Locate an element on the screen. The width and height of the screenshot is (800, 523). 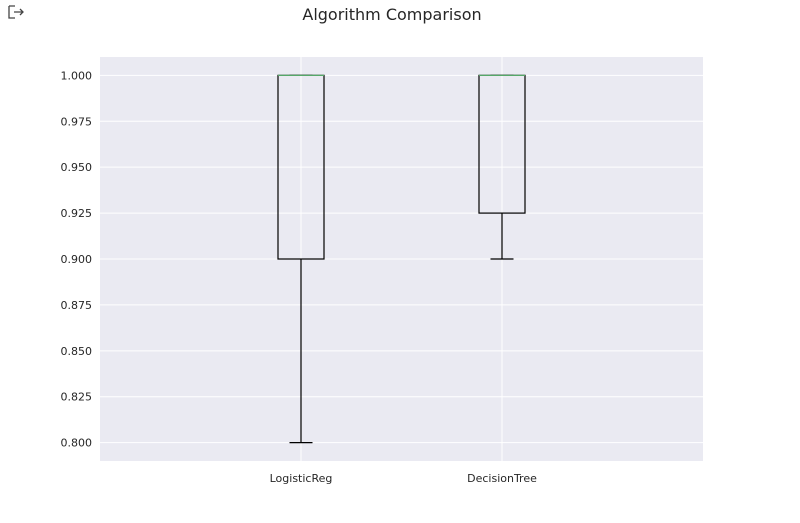
y-tick-label: 0.875 is located at coordinates (77, 305).